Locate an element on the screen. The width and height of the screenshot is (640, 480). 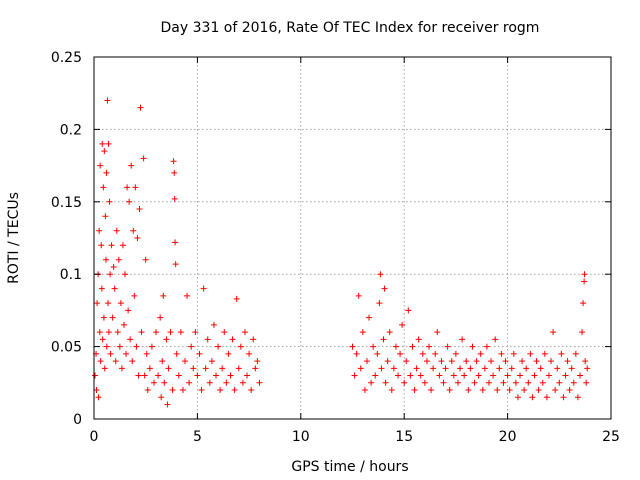
x-tick-label: 20 is located at coordinates (508, 437).